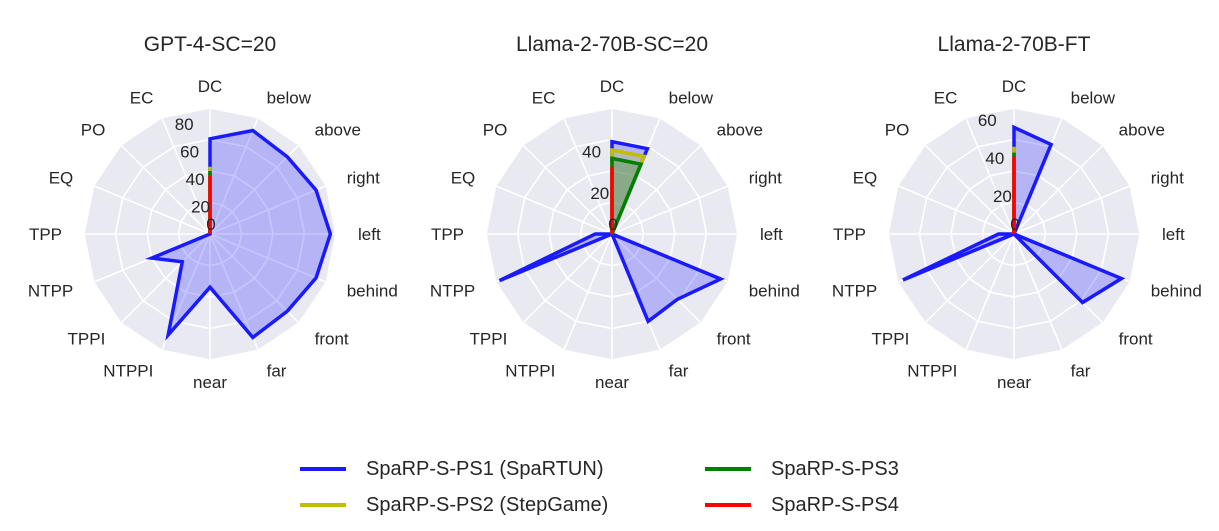  I want to click on legend-label-ps3: SpaRP-S-PS3, so click(835, 468).